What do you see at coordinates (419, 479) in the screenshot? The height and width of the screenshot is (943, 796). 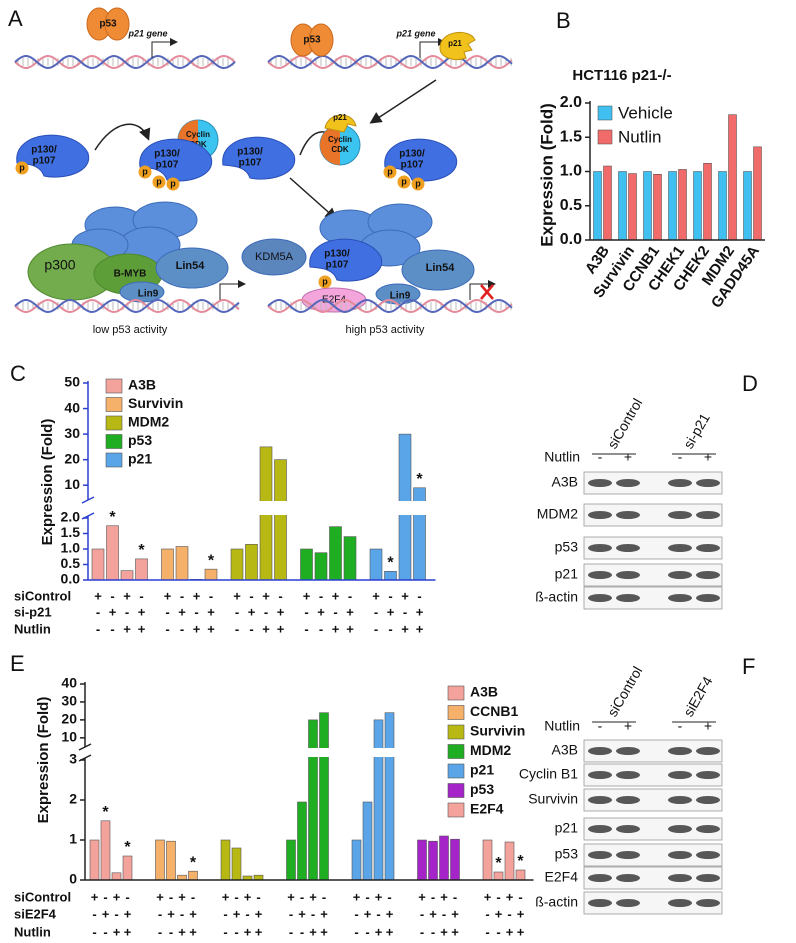 I see `significance-mark: *` at bounding box center [419, 479].